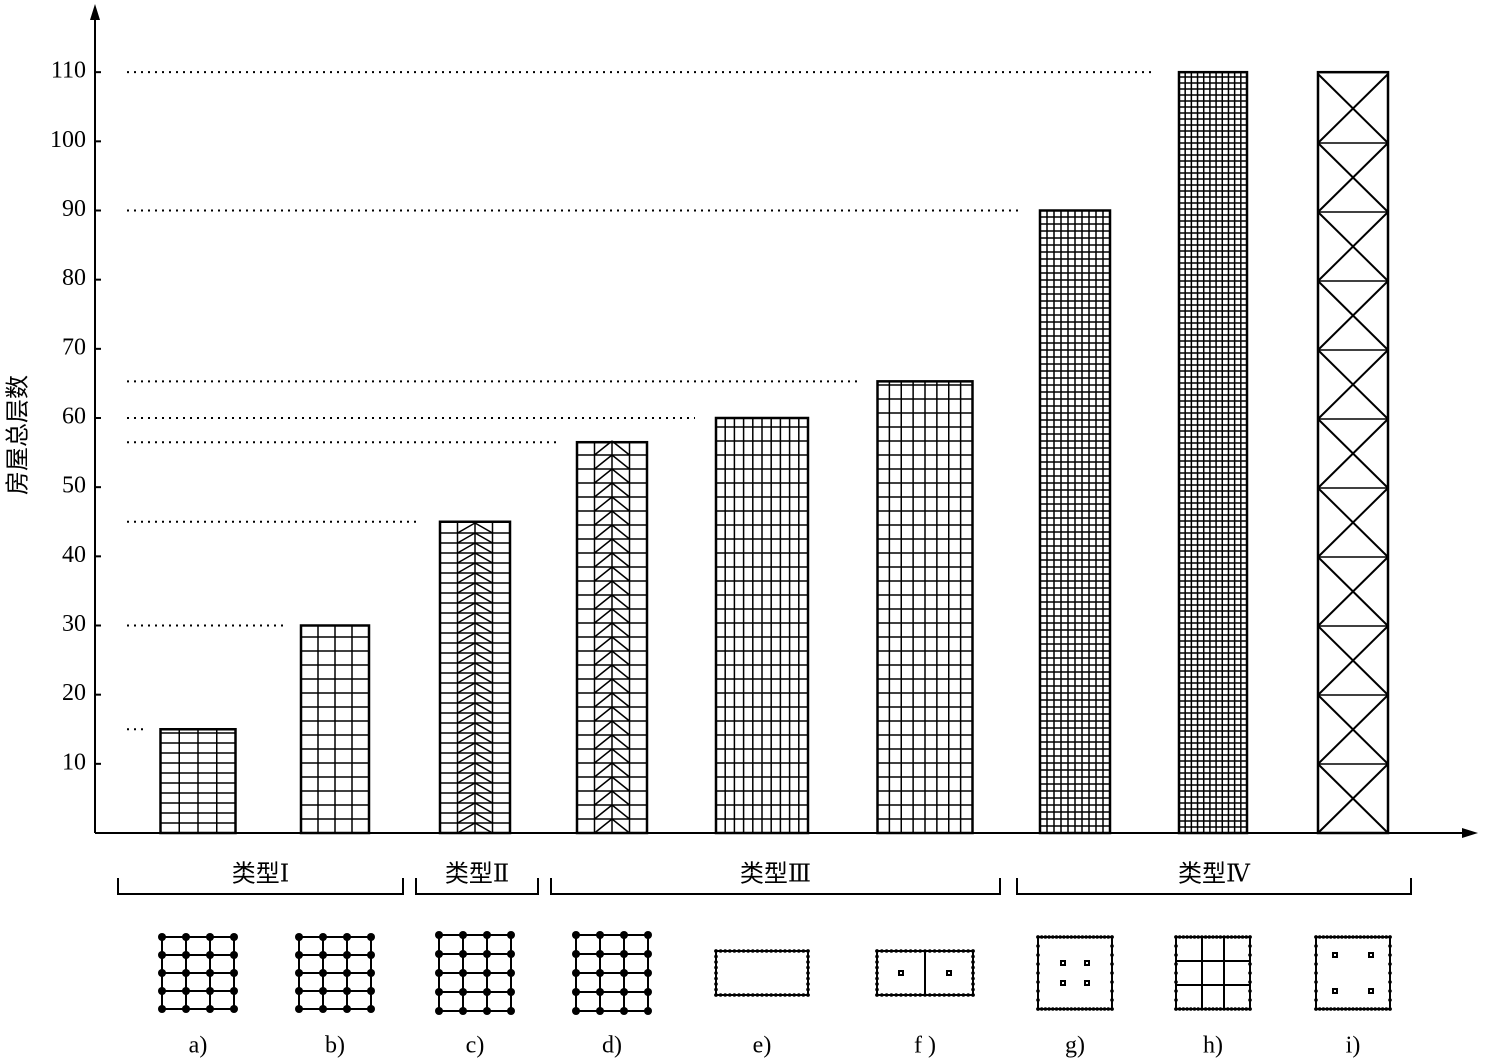 The image size is (1491, 1062). What do you see at coordinates (335, 729) in the screenshot?
I see `bar` at bounding box center [335, 729].